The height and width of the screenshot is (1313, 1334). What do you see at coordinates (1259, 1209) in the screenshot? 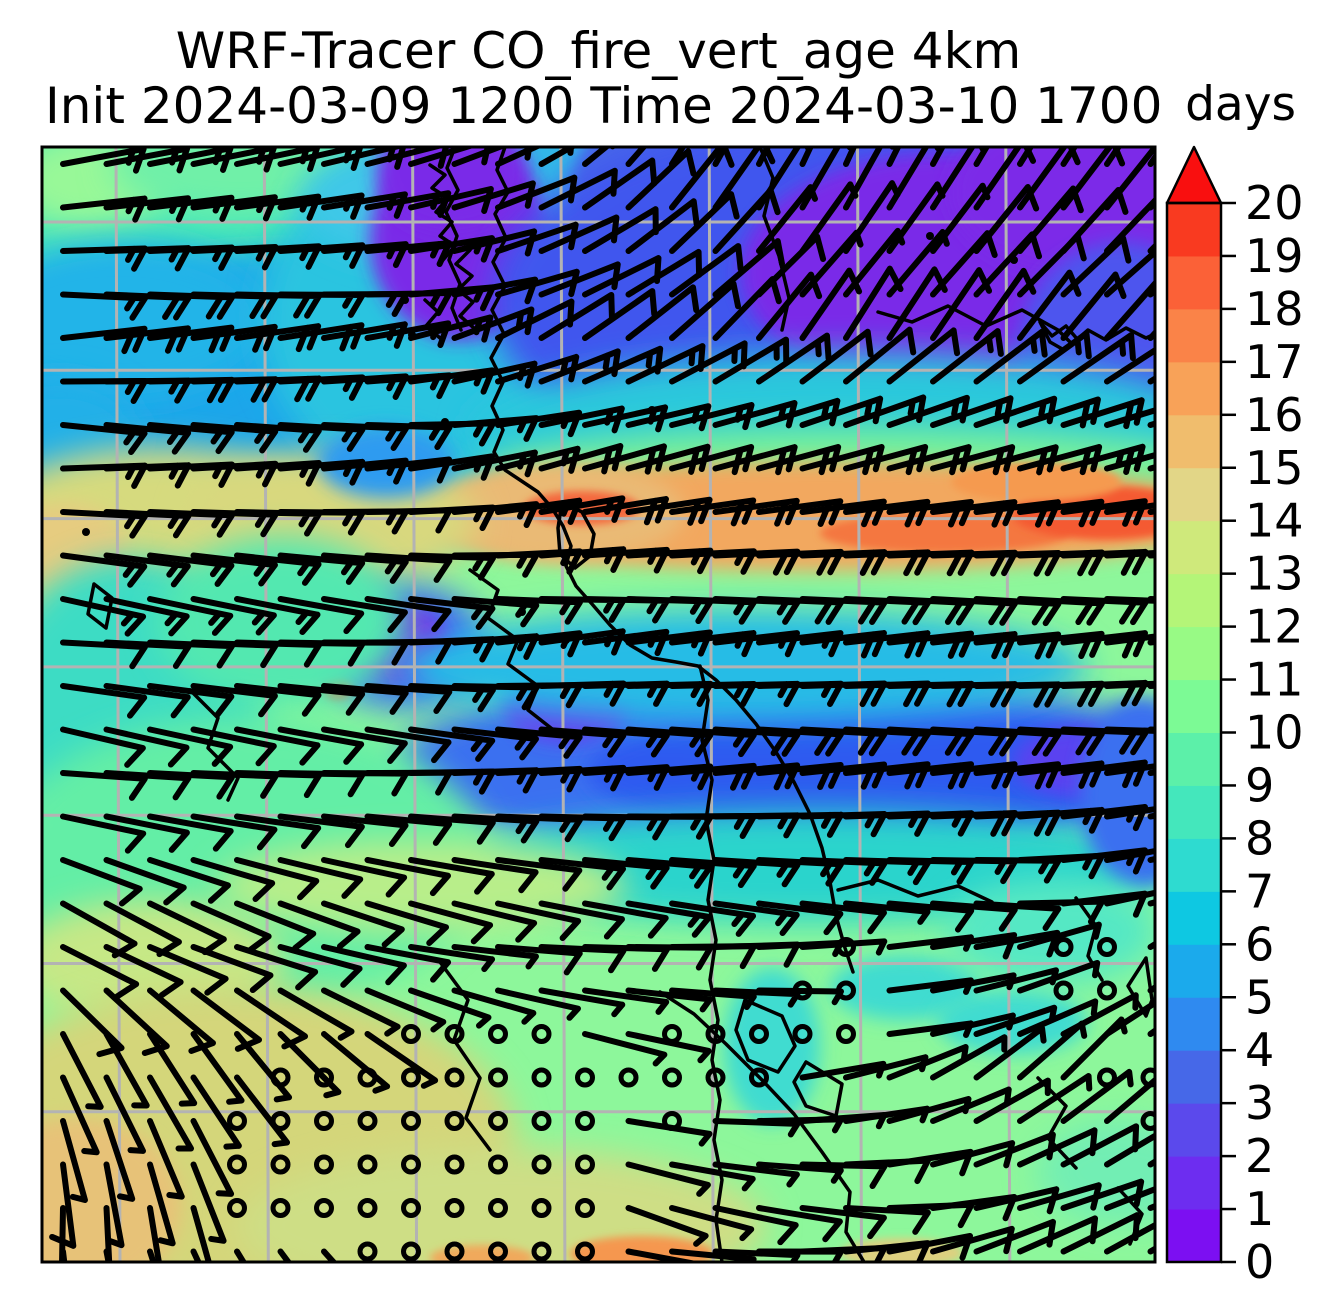
I see `colorbar-tick-label: 1` at bounding box center [1259, 1209].